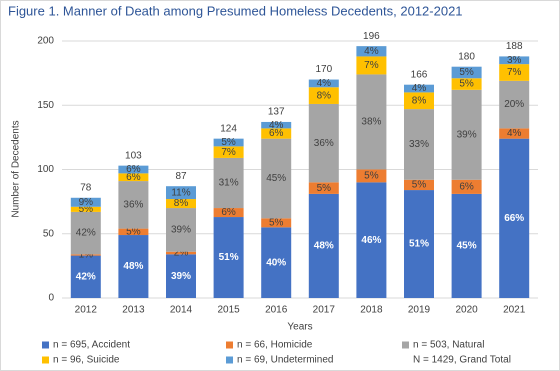  I want to click on value-label: 20%, so click(514, 104).